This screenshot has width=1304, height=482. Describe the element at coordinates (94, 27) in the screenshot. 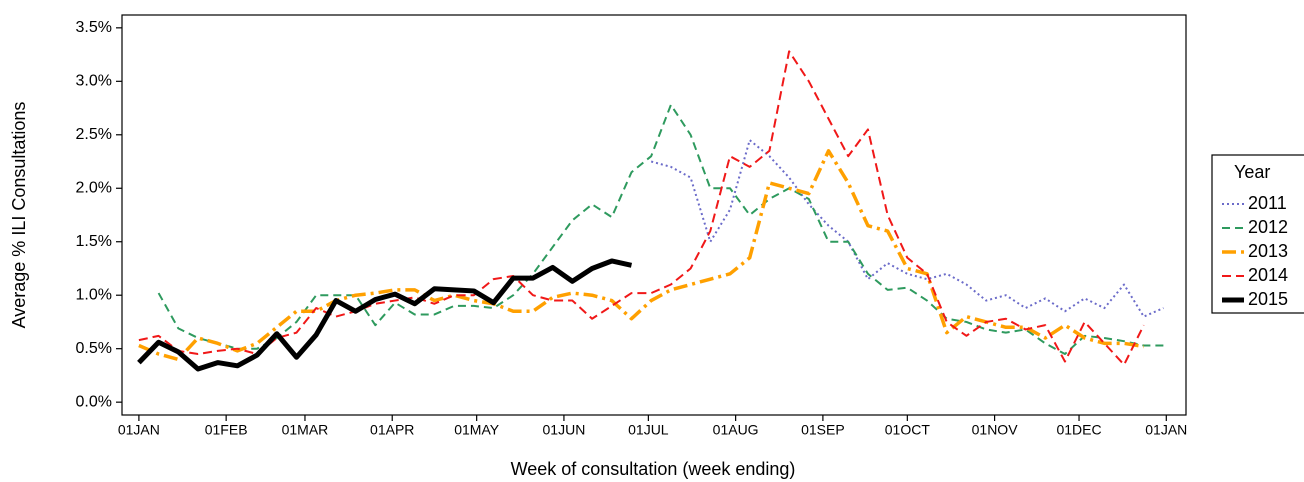

I see `y-tick-label: 3.5%` at that location.